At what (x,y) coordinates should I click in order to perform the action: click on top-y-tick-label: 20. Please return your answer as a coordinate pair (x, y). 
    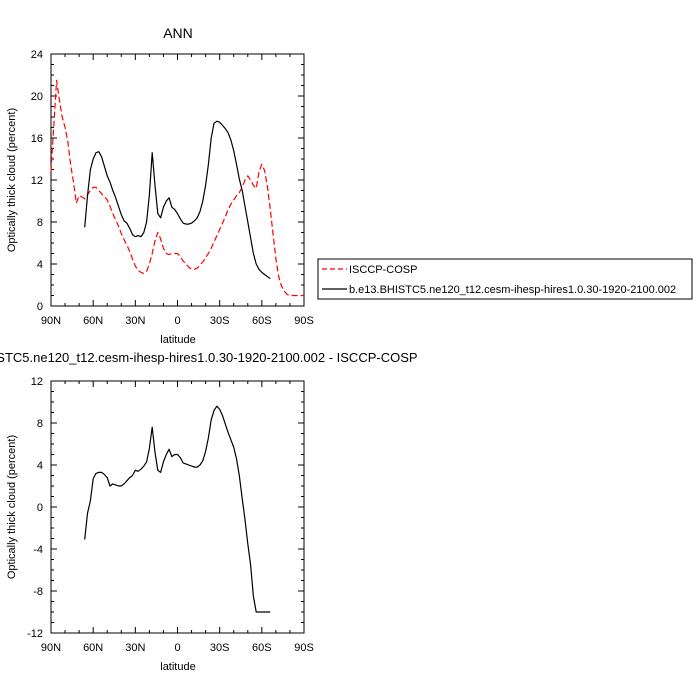
    Looking at the image, I should click on (37, 97).